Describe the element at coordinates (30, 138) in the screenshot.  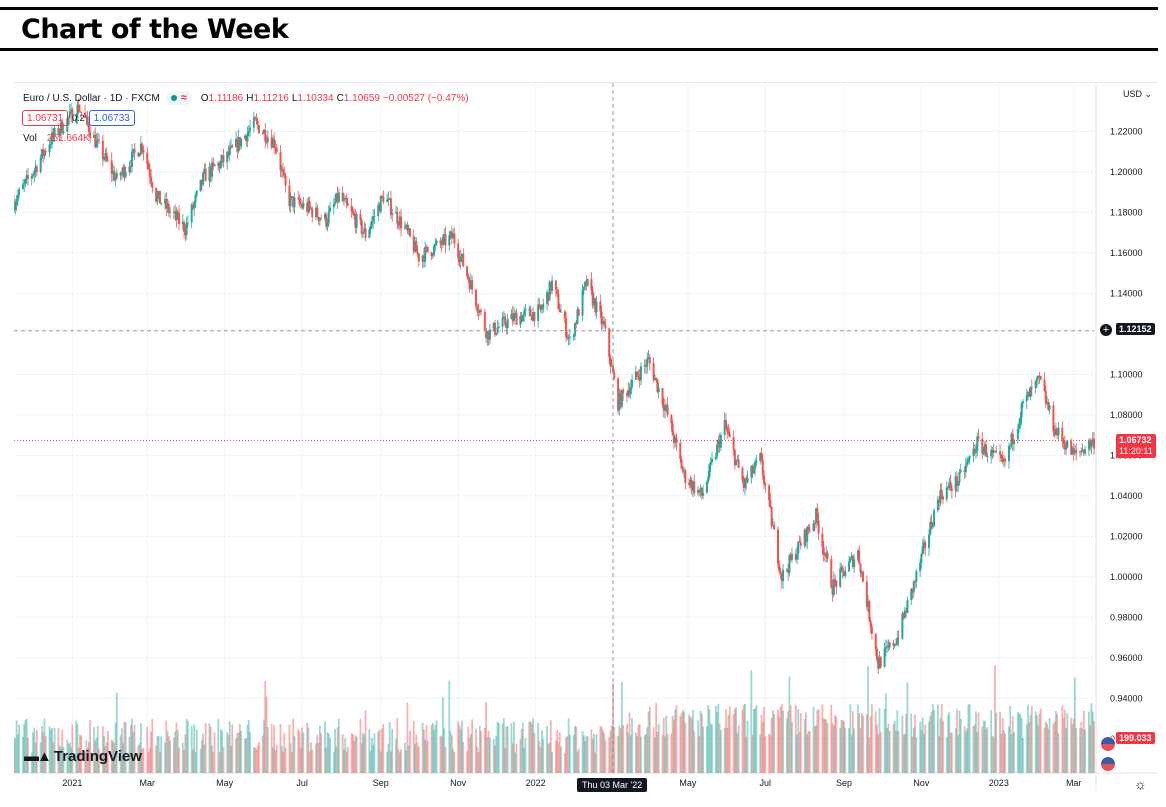
I see `volume-label: Vol` at that location.